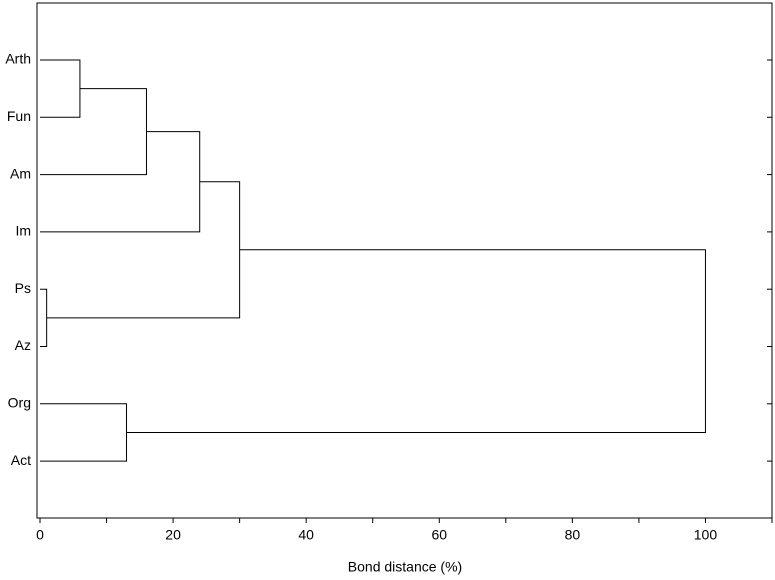  What do you see at coordinates (573, 535) in the screenshot?
I see `x-tick-label: 80` at bounding box center [573, 535].